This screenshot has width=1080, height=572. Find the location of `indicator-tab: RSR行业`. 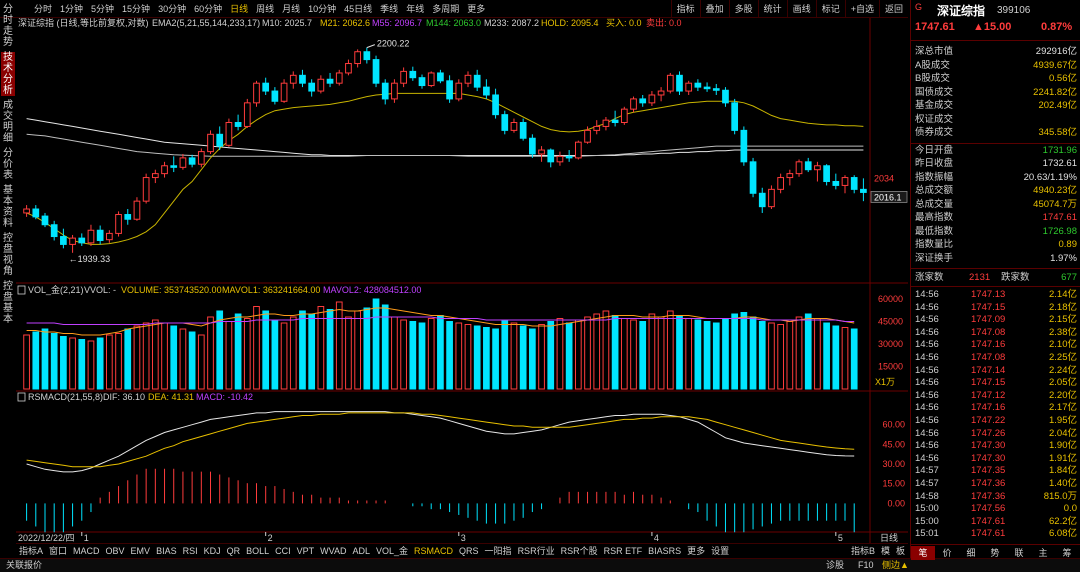

indicator-tab: RSR行业 is located at coordinates (536, 551).